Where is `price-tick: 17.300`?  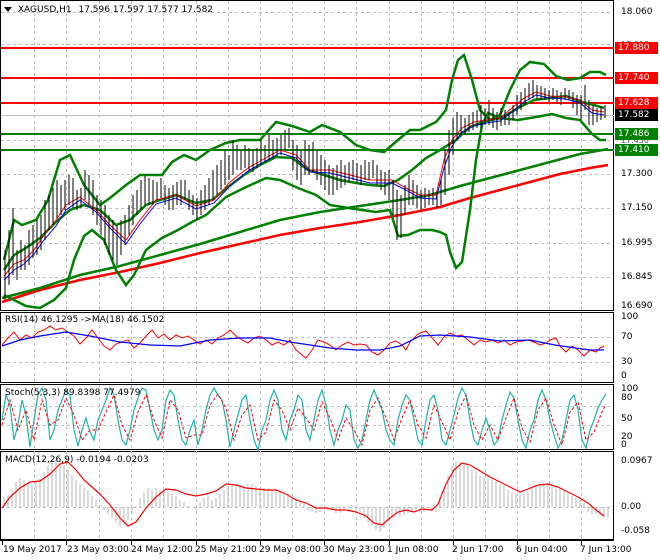 price-tick: 17.300 is located at coordinates (637, 174).